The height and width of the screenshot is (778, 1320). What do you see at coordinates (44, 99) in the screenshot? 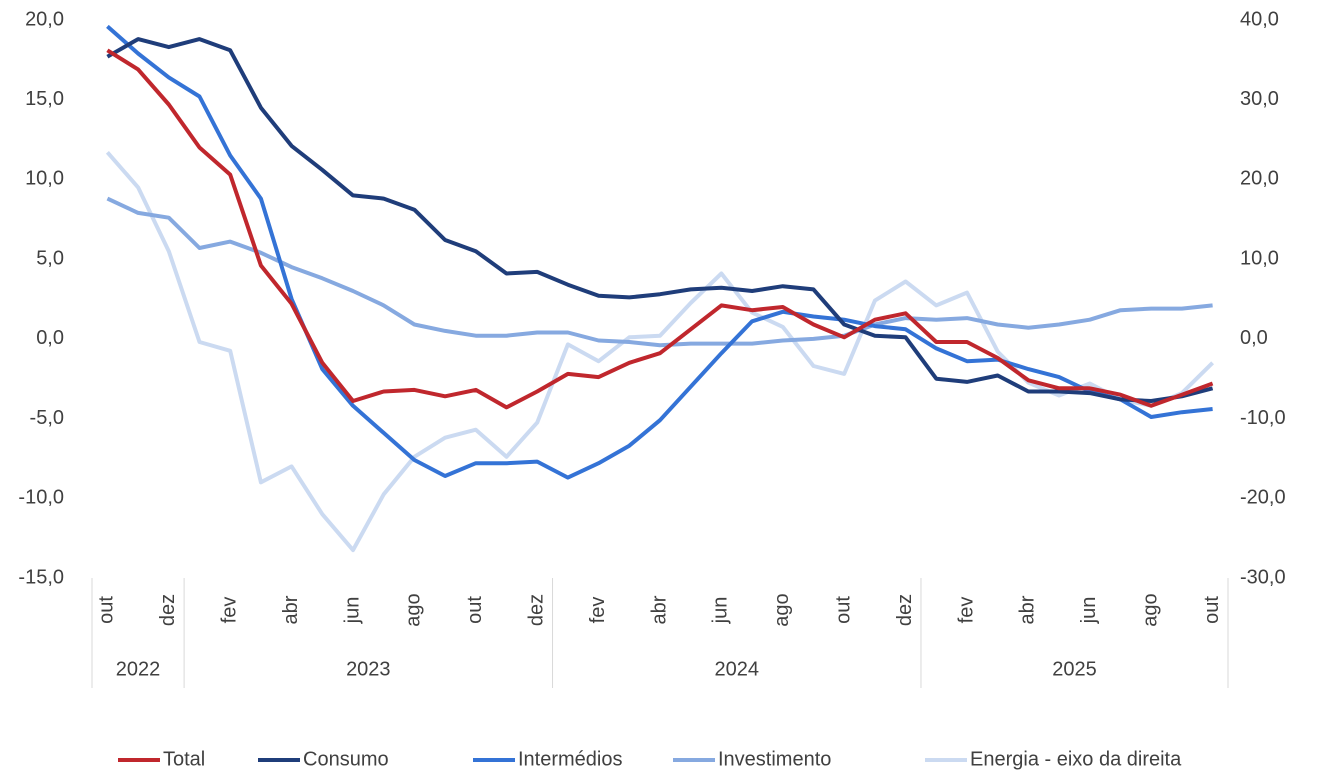
I see `y-tick-label: 15,0` at bounding box center [44, 99].